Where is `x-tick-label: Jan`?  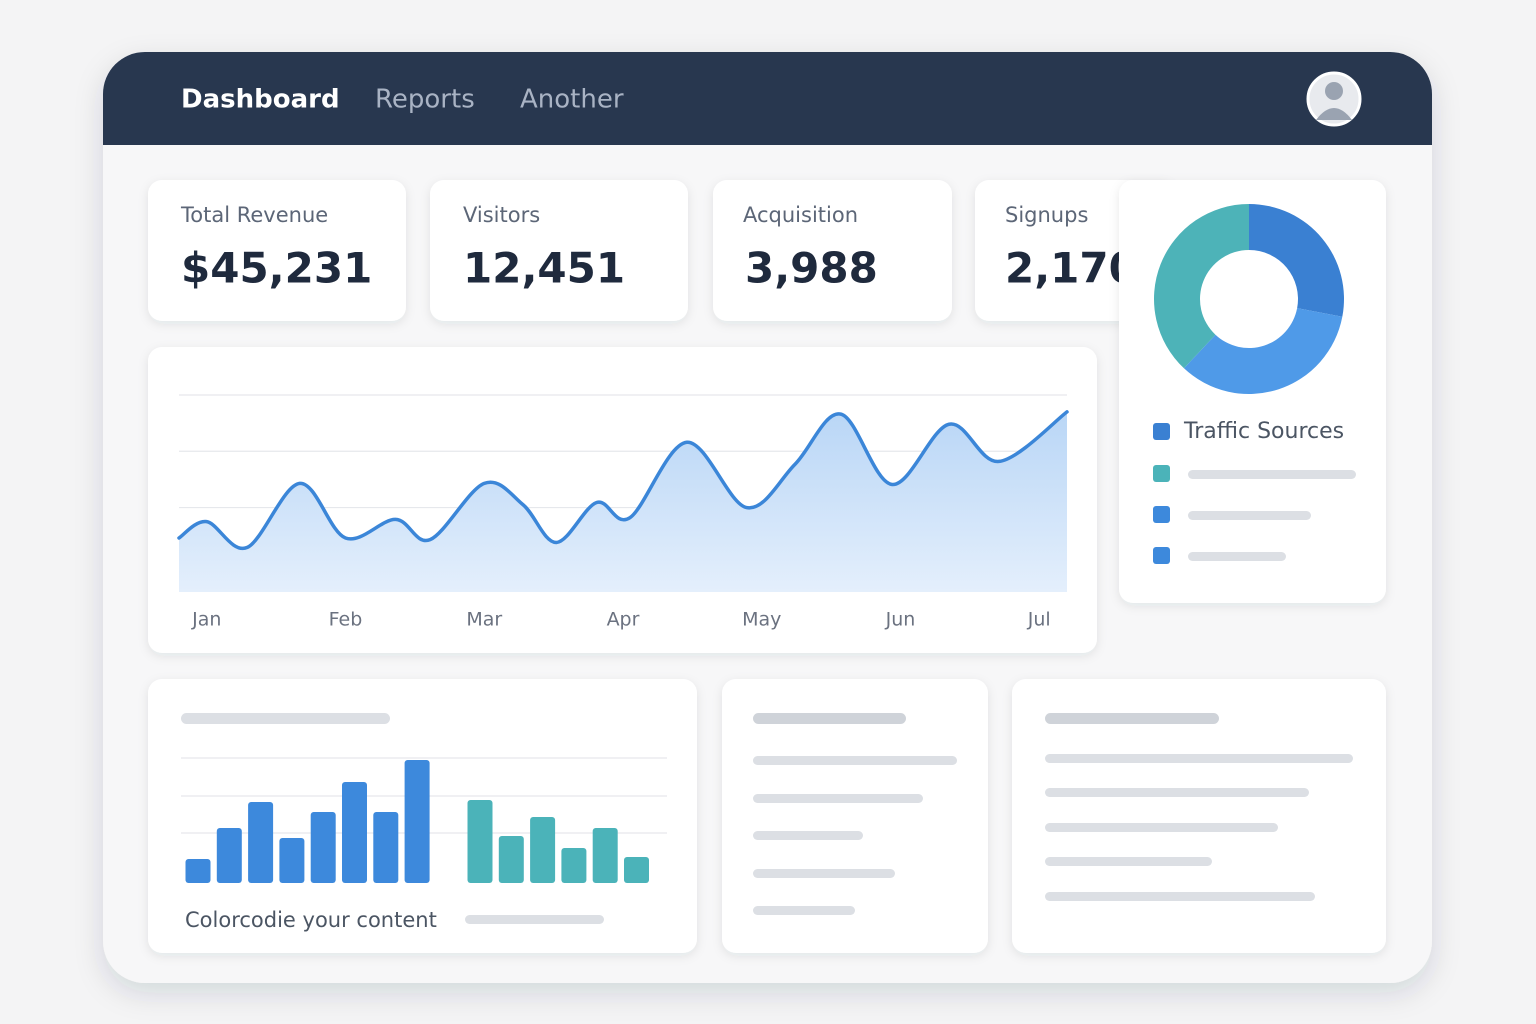
x-tick-label: Jan is located at coordinates (206, 620).